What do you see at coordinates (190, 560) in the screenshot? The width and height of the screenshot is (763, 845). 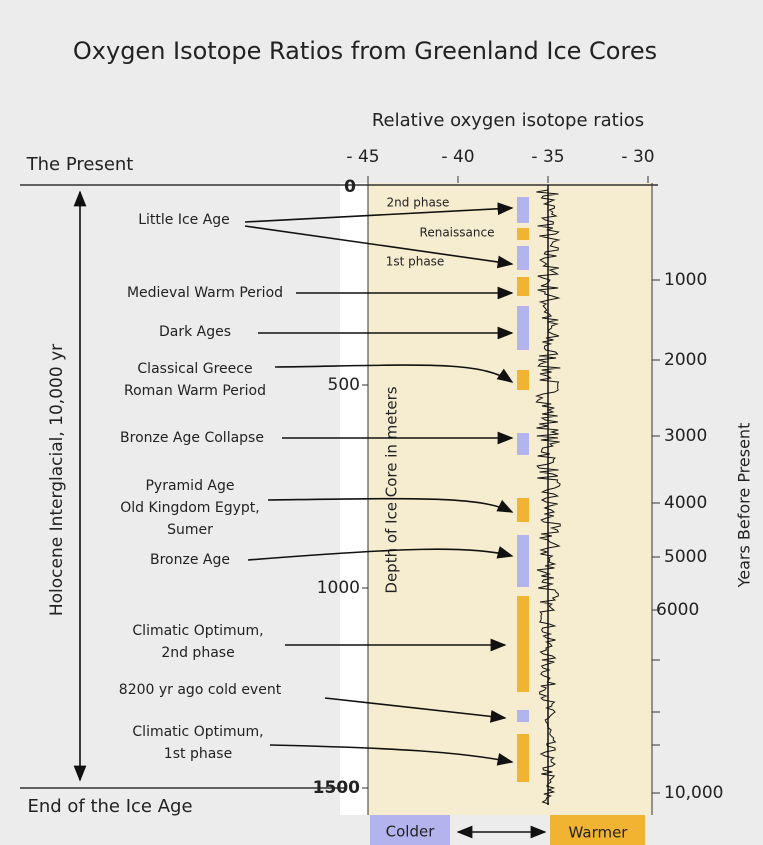 I see `event-label: Bronze Age` at bounding box center [190, 560].